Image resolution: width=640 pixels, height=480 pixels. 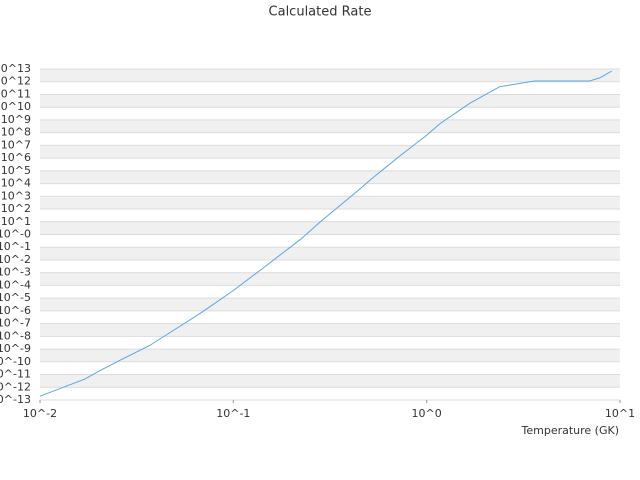 I want to click on y-tick-label: 10^10, so click(x=15, y=106).